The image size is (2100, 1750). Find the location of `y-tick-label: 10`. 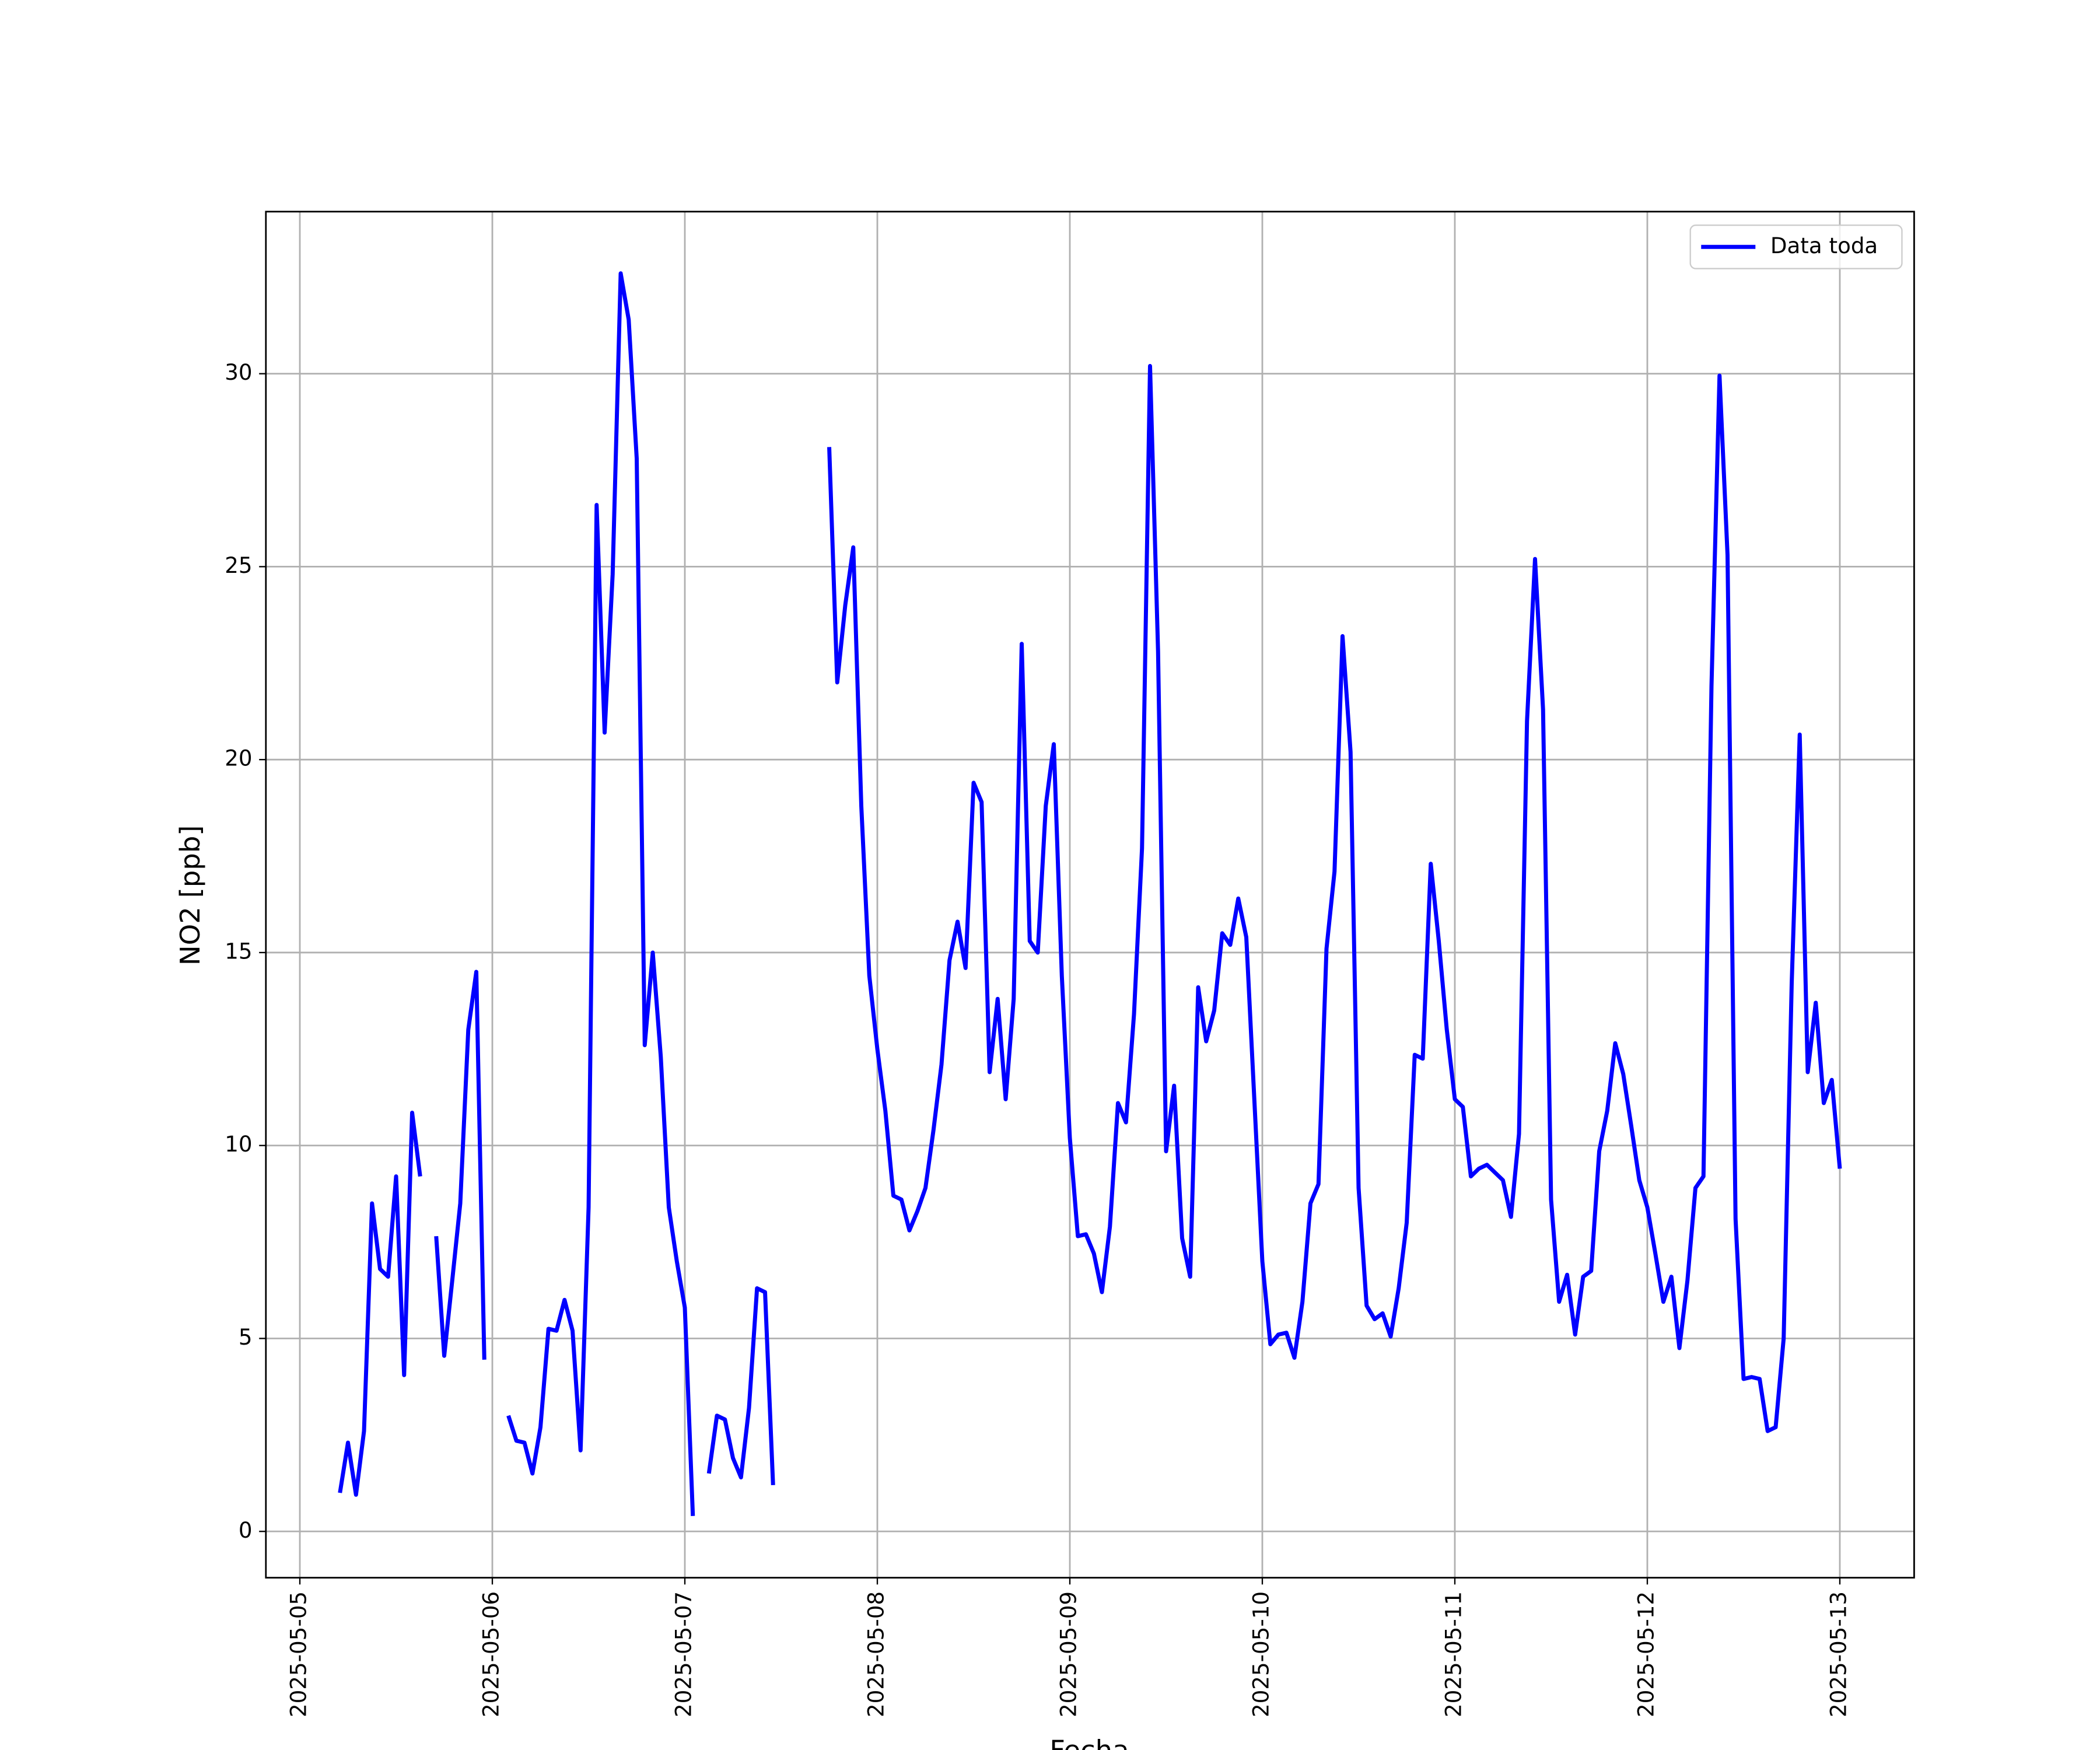

y-tick-label: 10 is located at coordinates (238, 1144).